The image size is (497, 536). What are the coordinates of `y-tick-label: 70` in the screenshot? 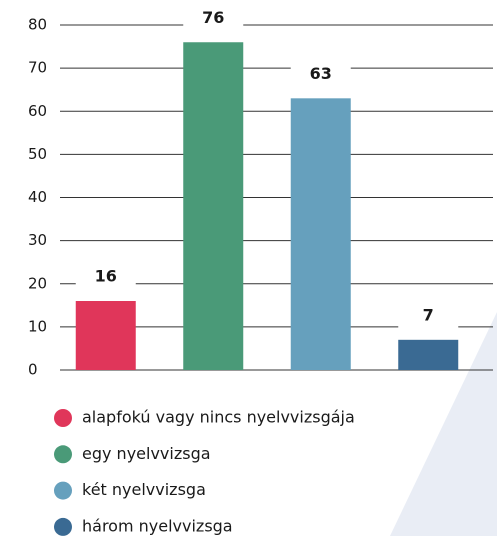 It's located at (37, 68).